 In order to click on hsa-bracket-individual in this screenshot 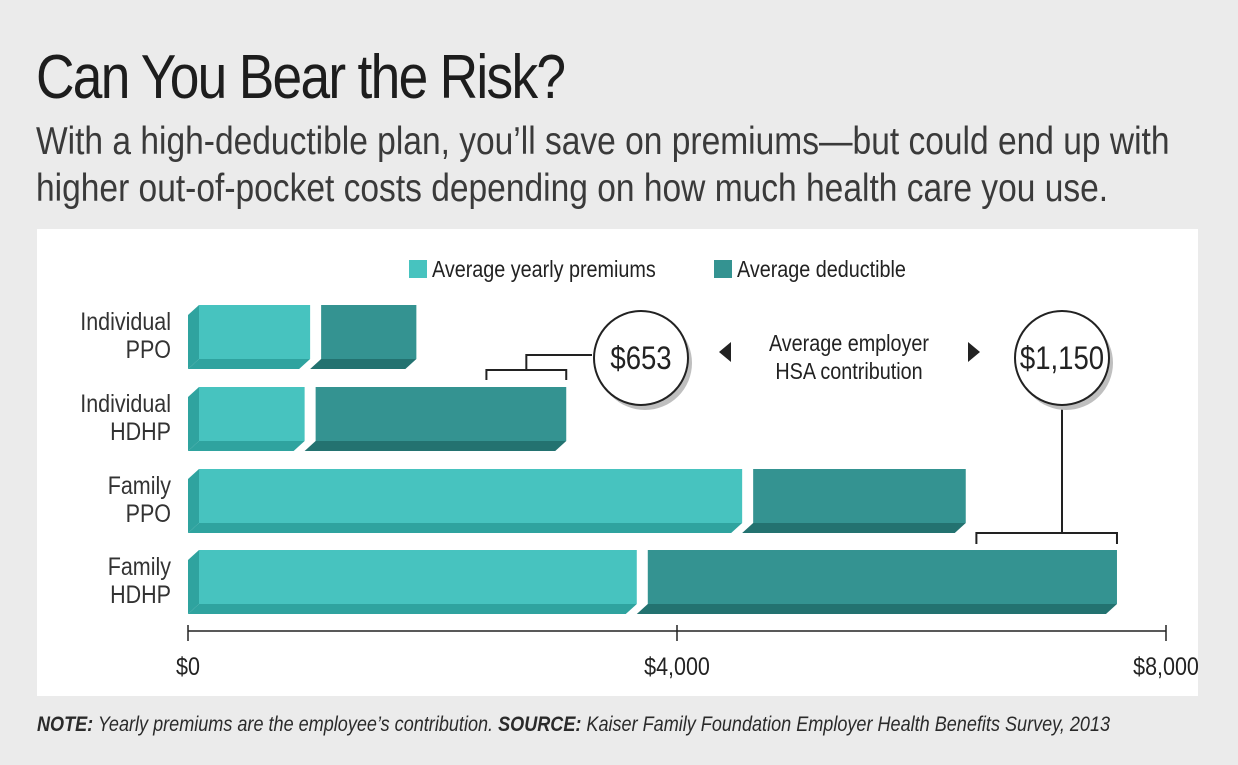, I will do `click(526, 374)`.